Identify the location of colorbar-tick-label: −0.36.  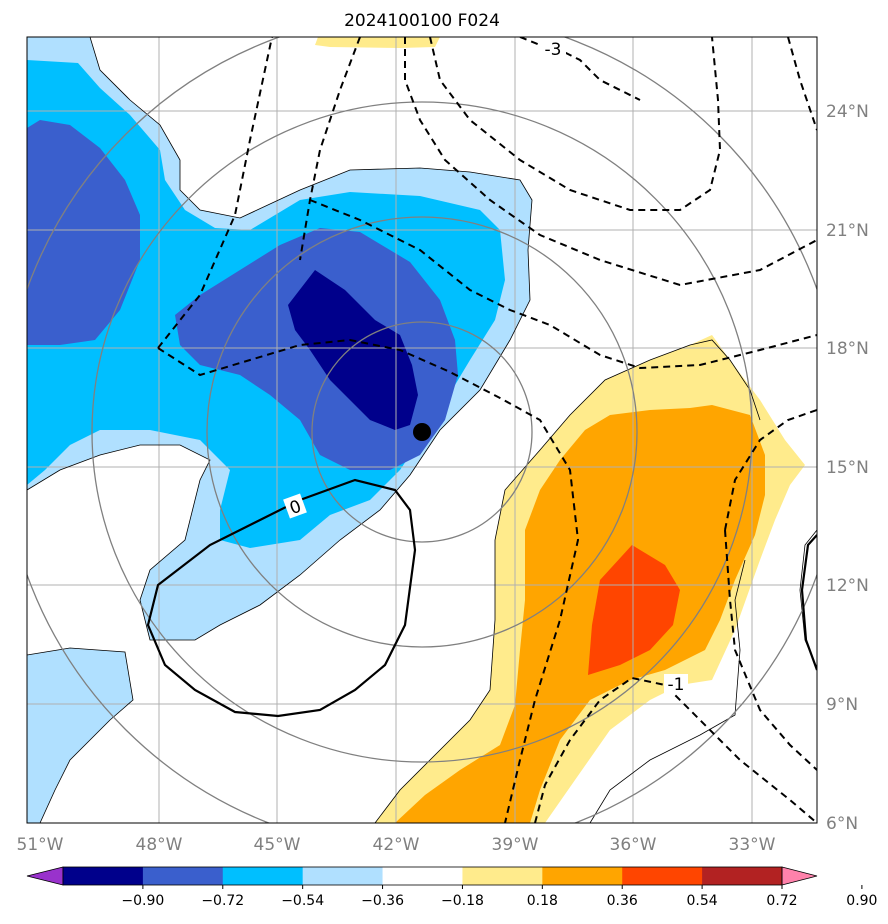
(382, 901).